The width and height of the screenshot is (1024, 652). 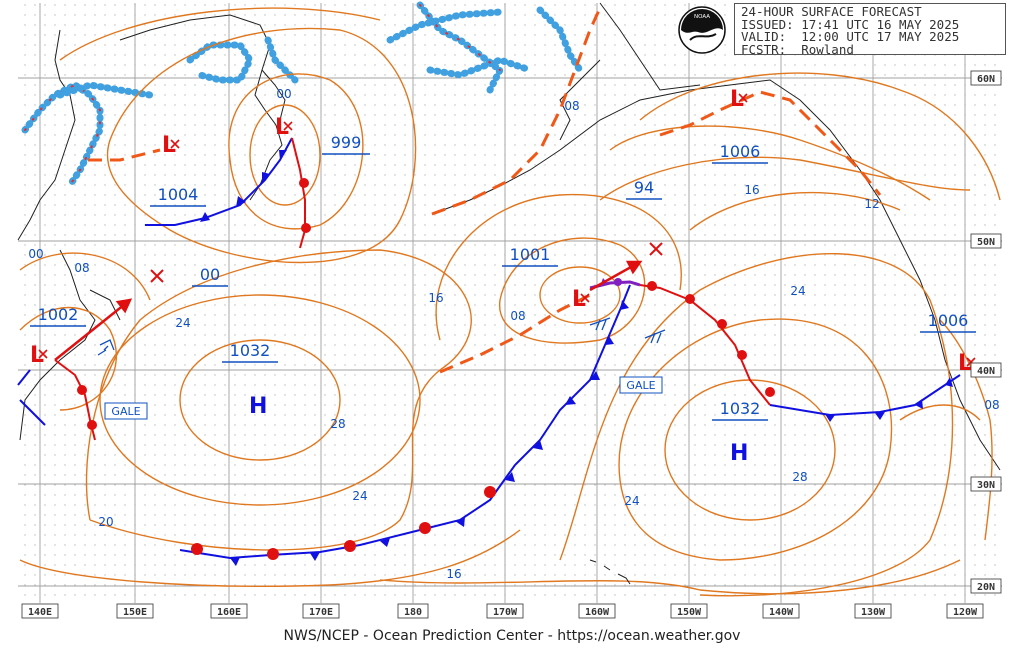 What do you see at coordinates (229, 612) in the screenshot?
I see `lon-label: 160E` at bounding box center [229, 612].